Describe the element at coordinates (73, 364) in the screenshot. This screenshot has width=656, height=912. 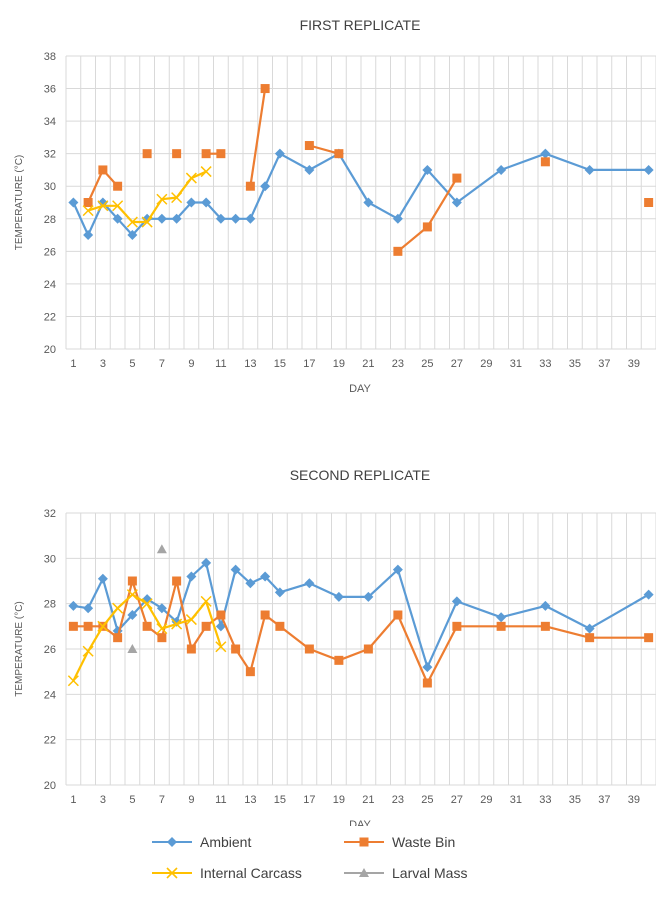
I see `x-tick-label: 1` at that location.